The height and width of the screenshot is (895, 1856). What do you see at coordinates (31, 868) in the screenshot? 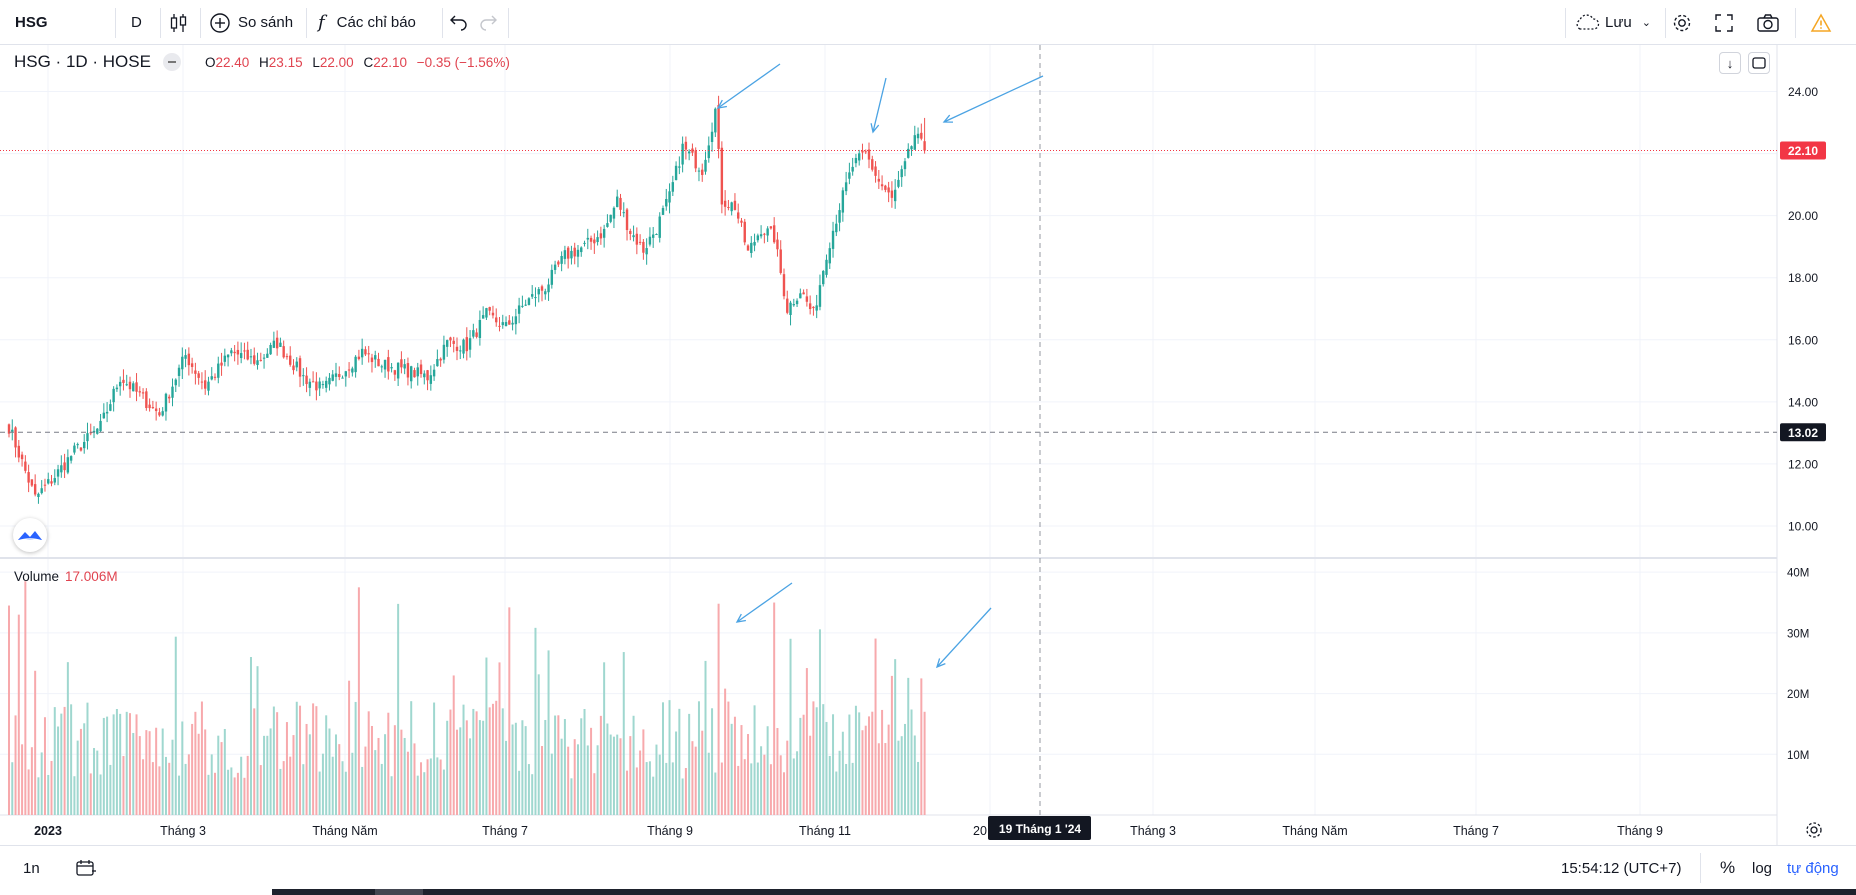
I see `range-1y-button: 1n` at bounding box center [31, 868].